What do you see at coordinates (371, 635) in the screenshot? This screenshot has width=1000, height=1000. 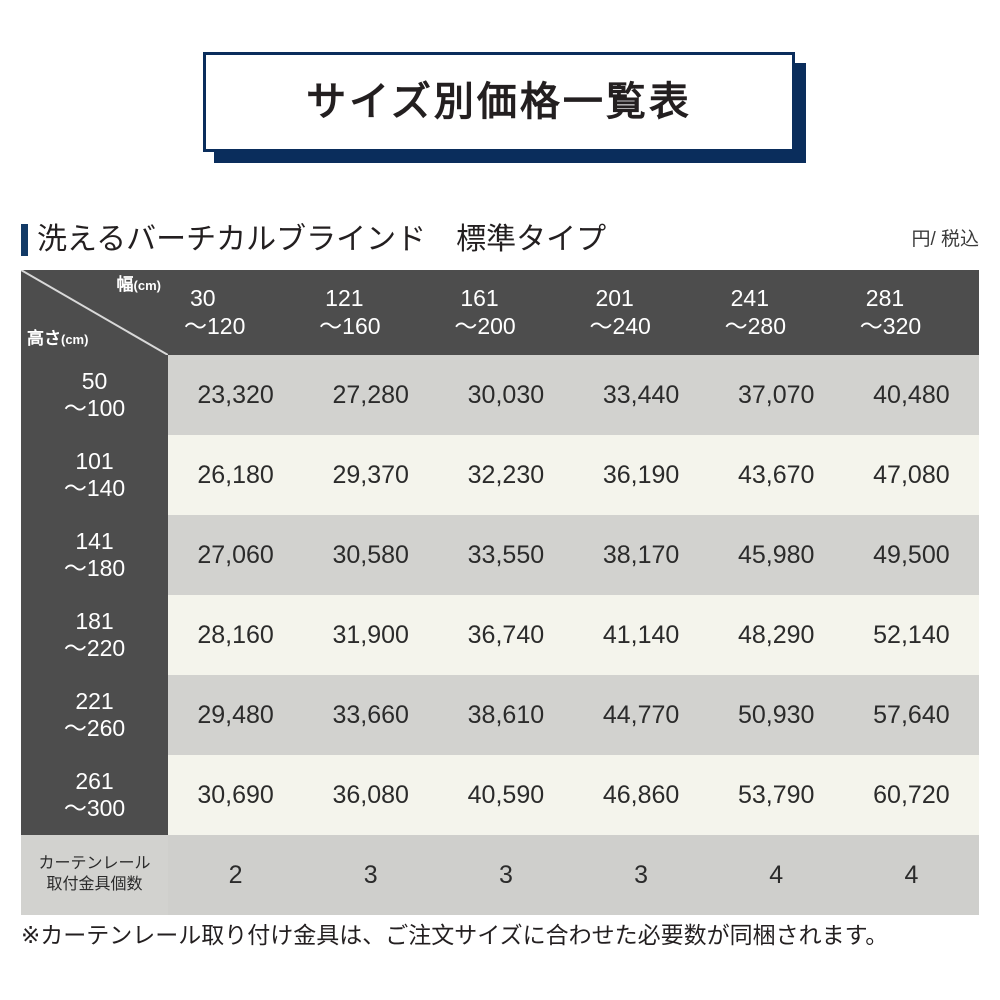 I see `price-cell: 31,900` at bounding box center [371, 635].